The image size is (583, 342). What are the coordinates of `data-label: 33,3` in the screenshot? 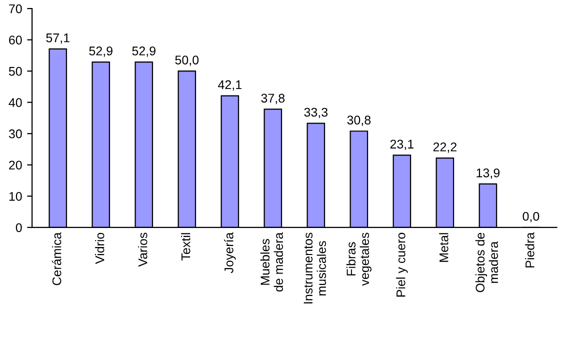 It's located at (316, 113).